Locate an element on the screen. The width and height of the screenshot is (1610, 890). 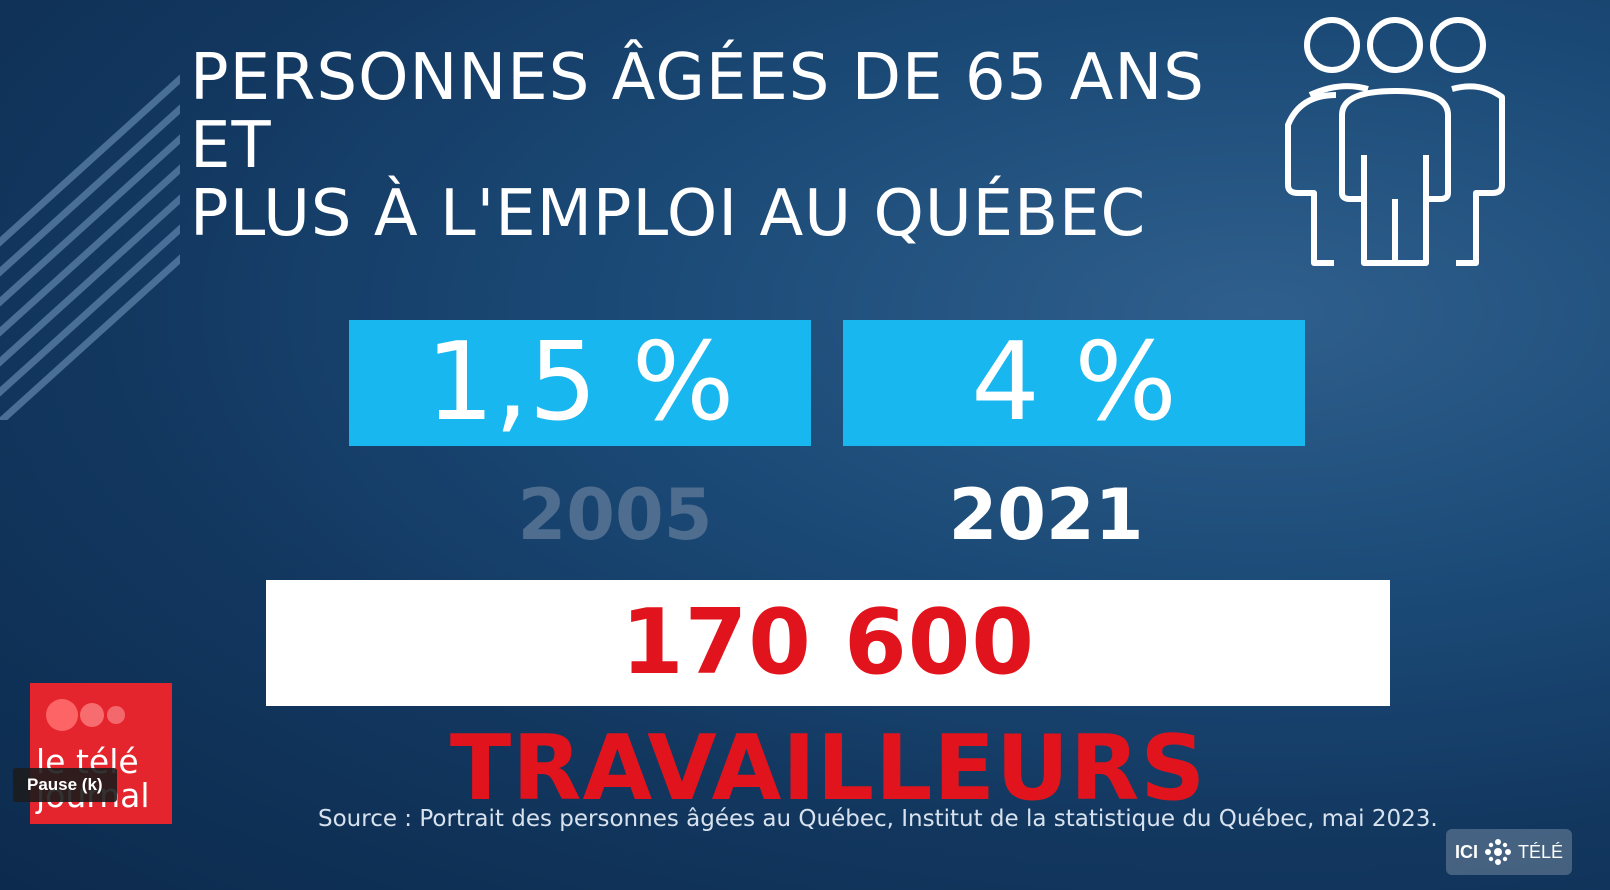
channel-ici-label: ICI is located at coordinates (1466, 851).